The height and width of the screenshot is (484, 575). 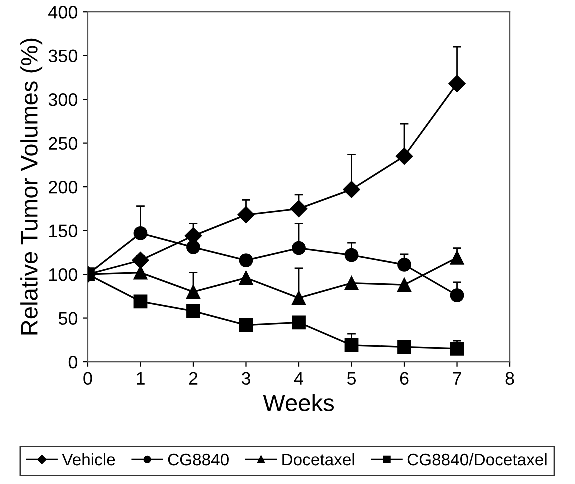 What do you see at coordinates (477, 459) in the screenshot?
I see `legend-label: CG8840/Docetaxel` at bounding box center [477, 459].